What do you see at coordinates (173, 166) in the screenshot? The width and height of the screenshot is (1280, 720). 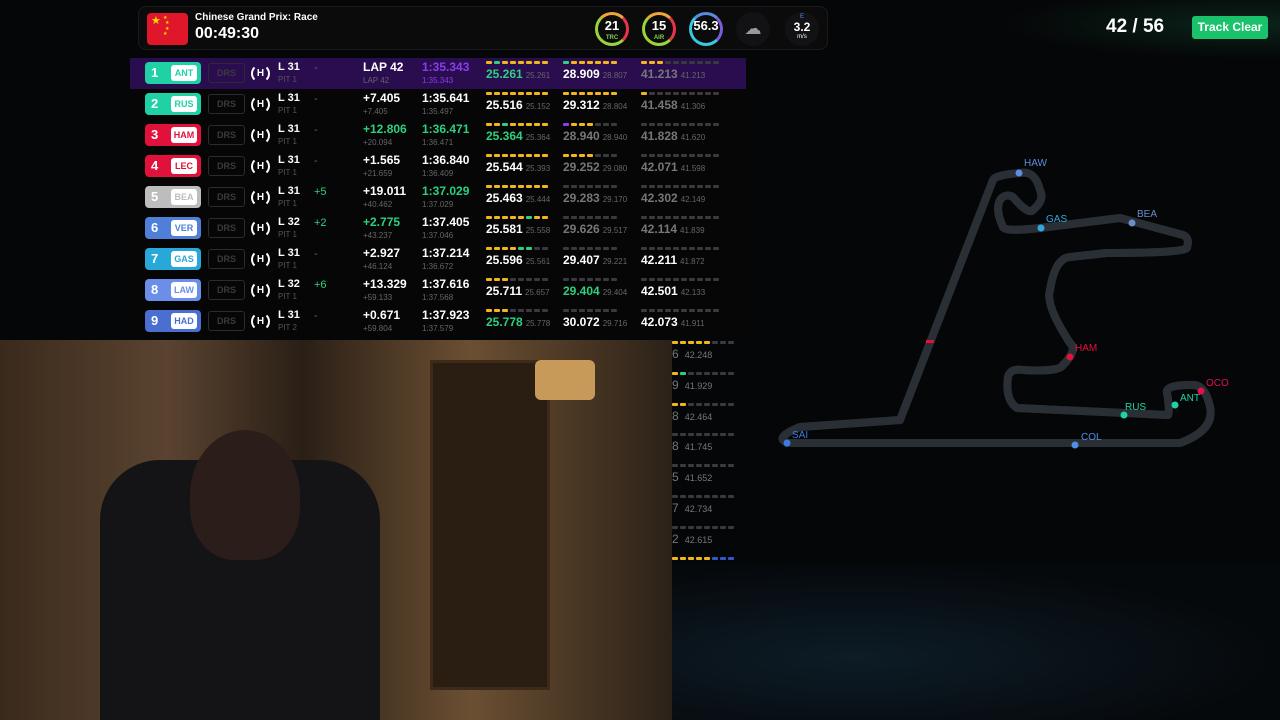 I see `position-badge: 4 LEC` at bounding box center [173, 166].